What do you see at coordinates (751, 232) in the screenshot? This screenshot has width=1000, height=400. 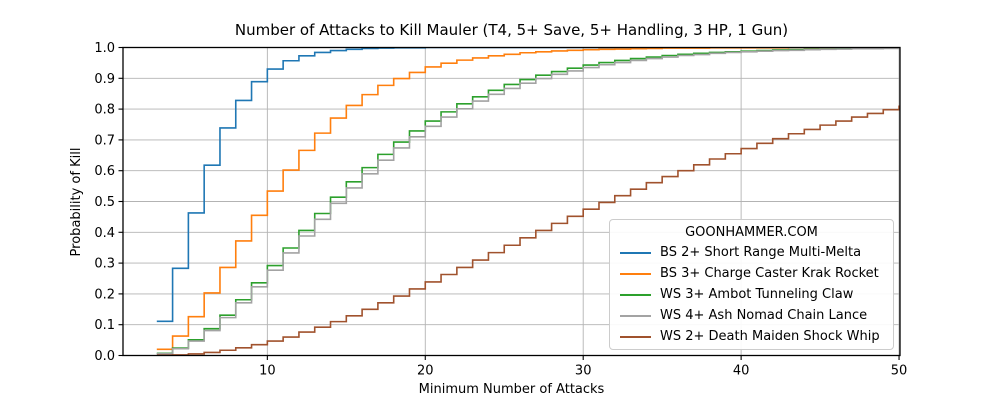 I see `legend-title: GOONHAMMER.COM` at bounding box center [751, 232].